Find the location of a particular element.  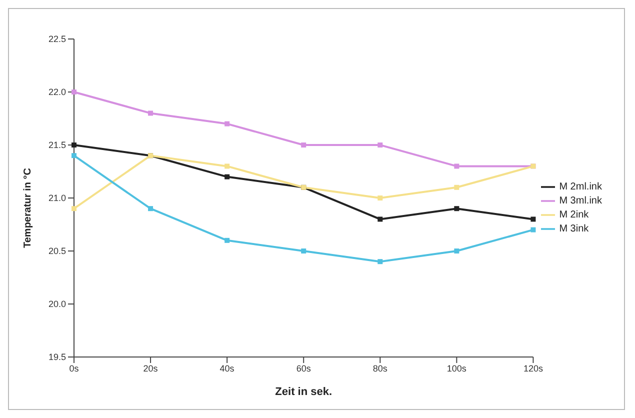

y-axis-title: Temperatur in °C is located at coordinates (28, 208).